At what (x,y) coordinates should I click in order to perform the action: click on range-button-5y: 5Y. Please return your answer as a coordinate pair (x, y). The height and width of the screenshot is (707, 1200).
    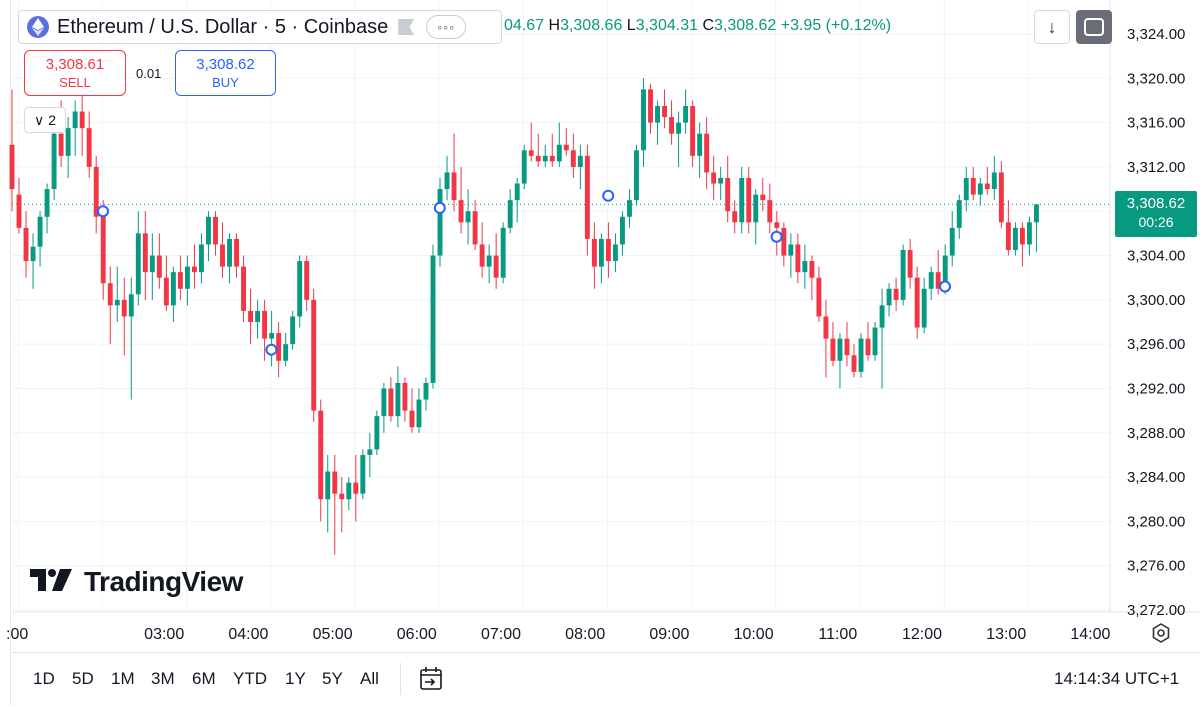
    Looking at the image, I should click on (332, 678).